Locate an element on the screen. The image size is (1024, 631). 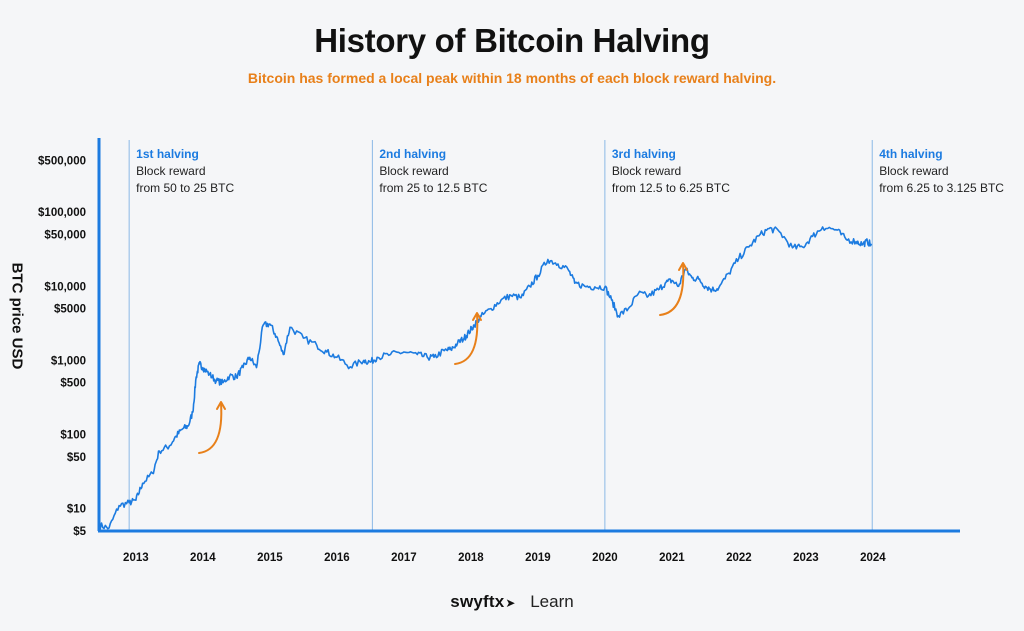
halving-text-4-b: from 6.25 to 3.125 BTC is located at coordinates (941, 188).